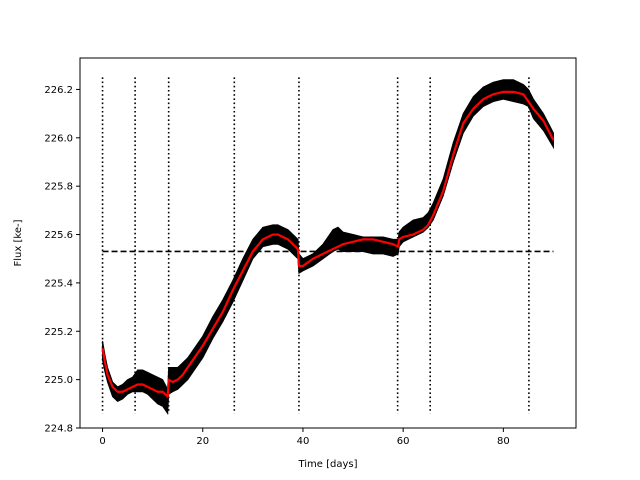  What do you see at coordinates (102, 441) in the screenshot?
I see `x-tick-label: 0` at bounding box center [102, 441].